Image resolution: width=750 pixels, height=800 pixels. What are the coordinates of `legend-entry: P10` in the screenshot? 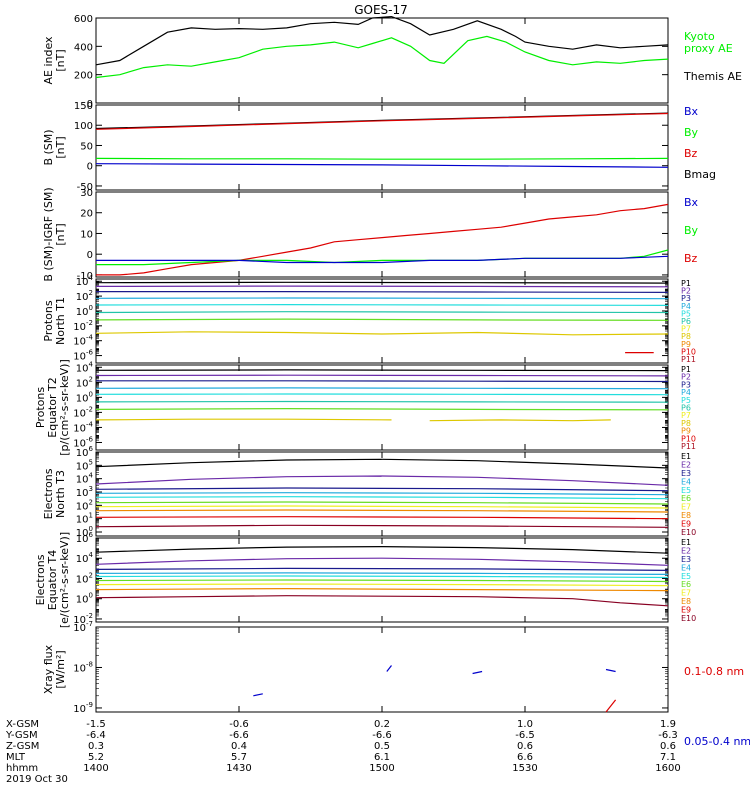 It's located at (688, 351).